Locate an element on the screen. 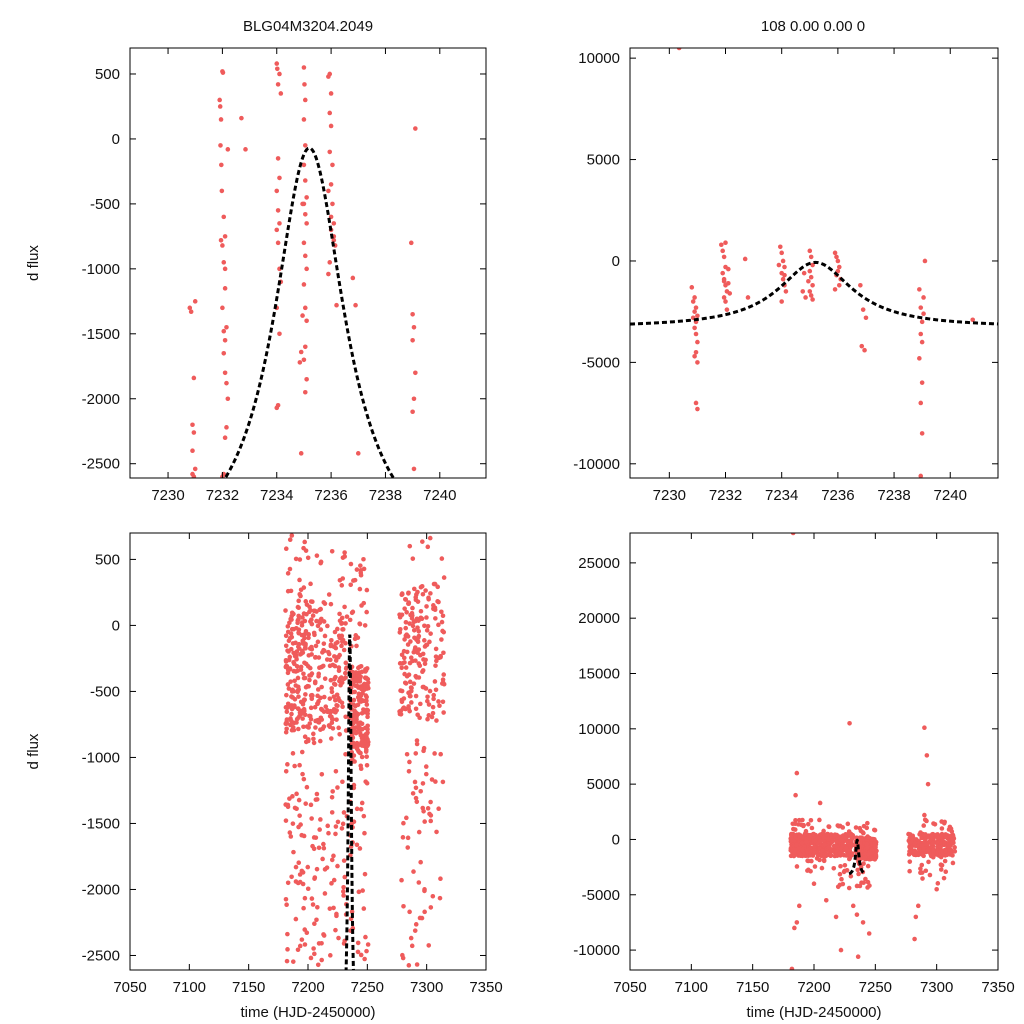  y-tick-label: 10000 is located at coordinates (599, 729).